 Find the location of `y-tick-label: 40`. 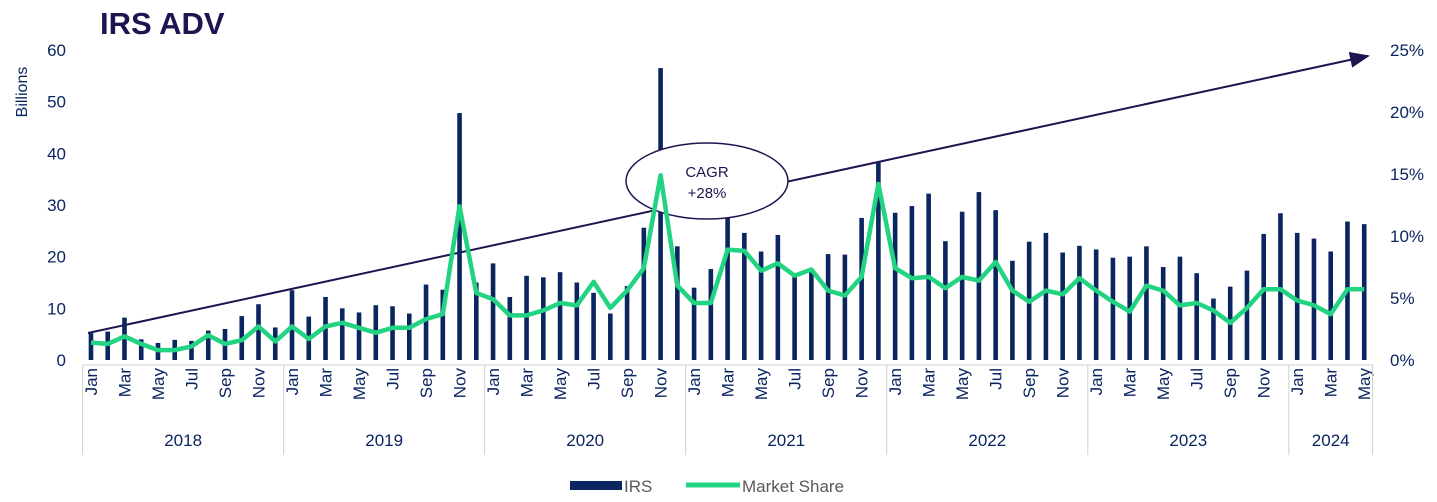

y-tick-label: 40 is located at coordinates (56, 153).